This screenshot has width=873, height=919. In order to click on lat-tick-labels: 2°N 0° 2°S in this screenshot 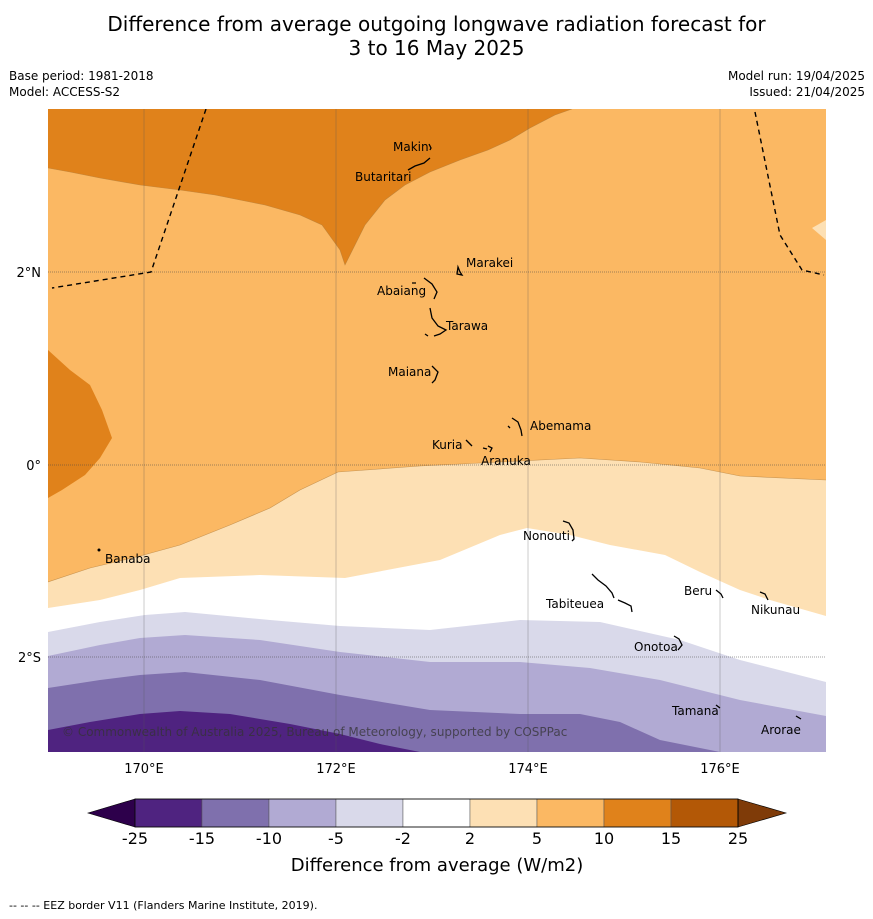, I will do `click(29, 466)`.